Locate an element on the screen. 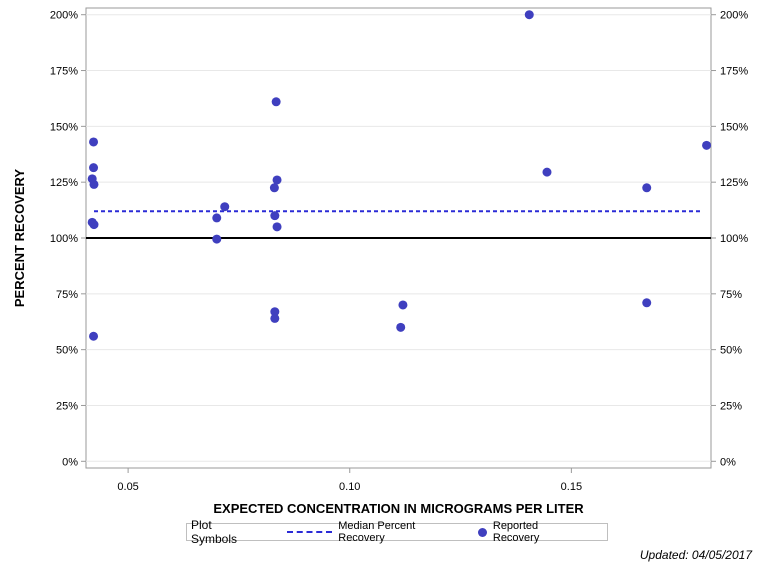 This screenshot has width=768, height=576. y-tick-label-left: 200% is located at coordinates (64, 16).